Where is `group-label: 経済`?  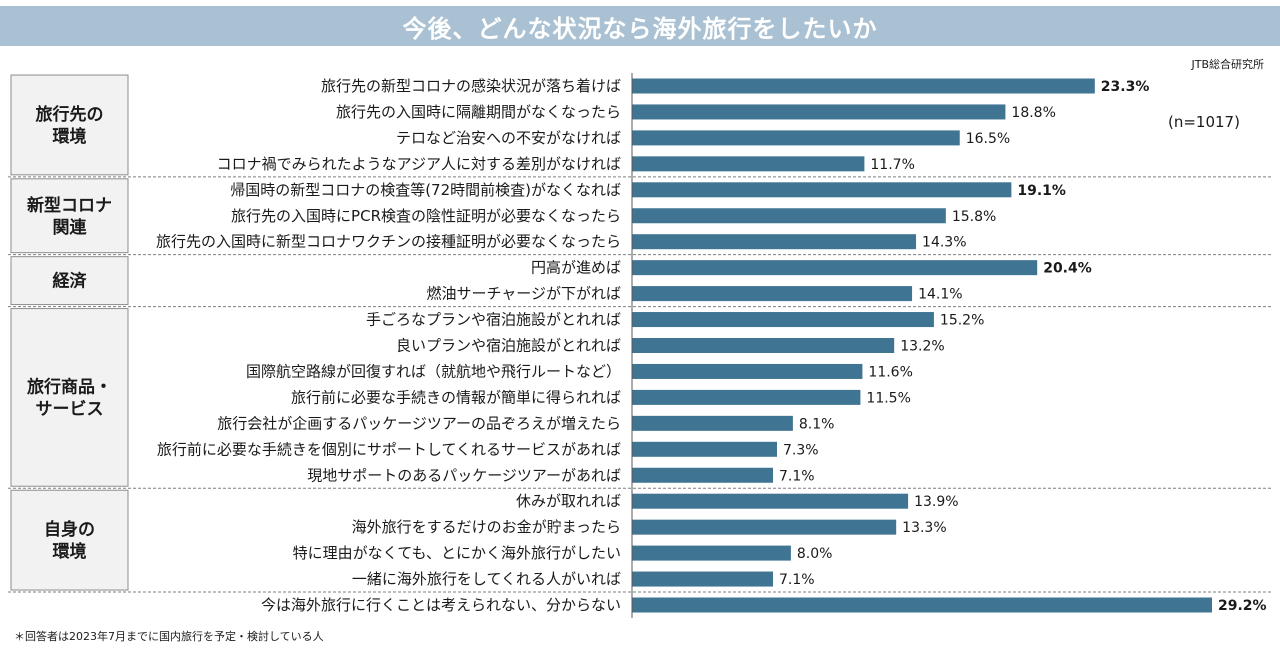 group-label: 経済 is located at coordinates (70, 281).